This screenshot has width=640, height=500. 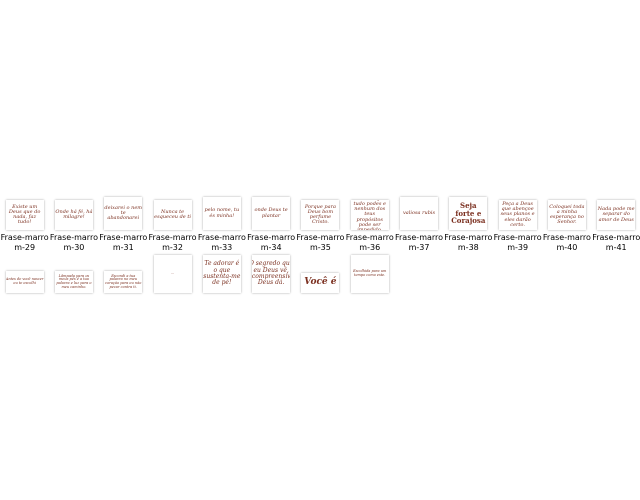 I want to click on file-thumbnail: Escolhida para um tempo como este., so click(x=369, y=274).